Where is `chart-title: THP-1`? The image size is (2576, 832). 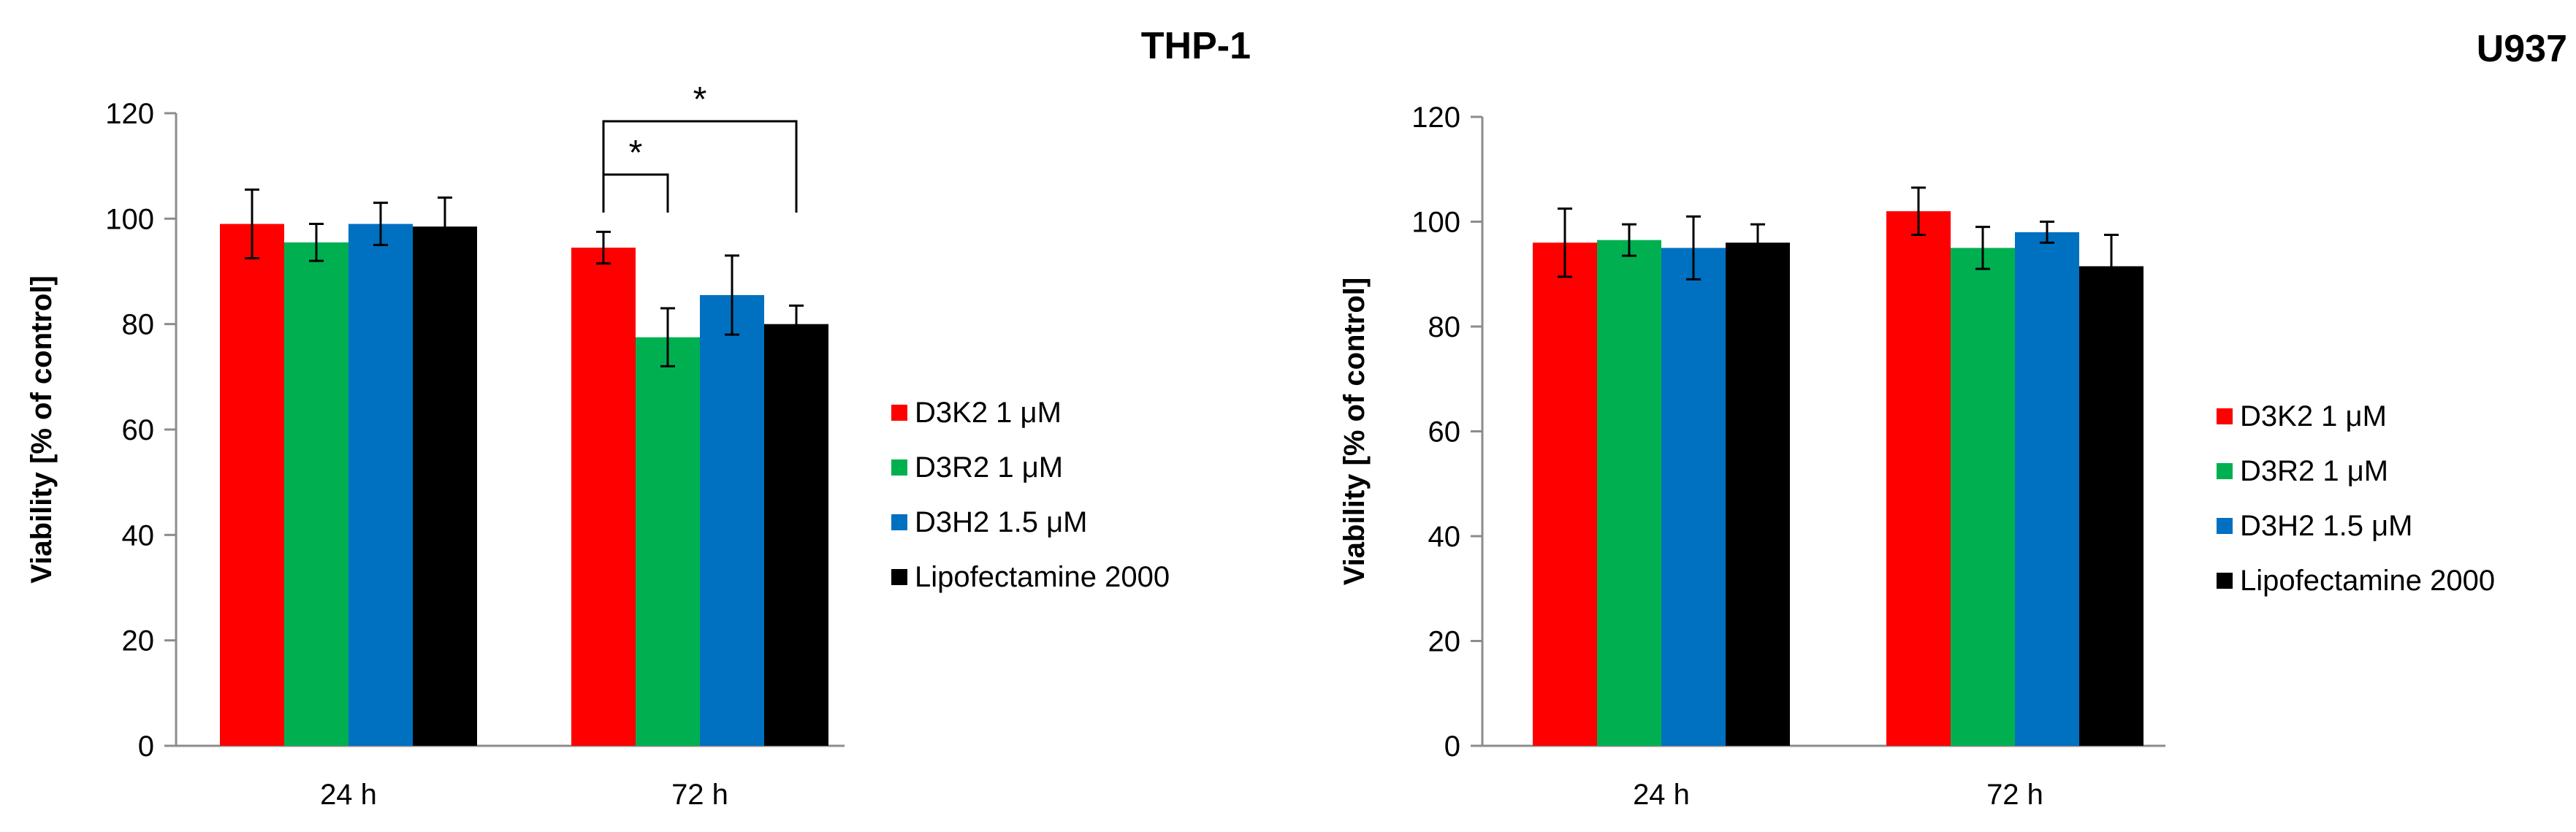 chart-title: THP-1 is located at coordinates (1196, 46).